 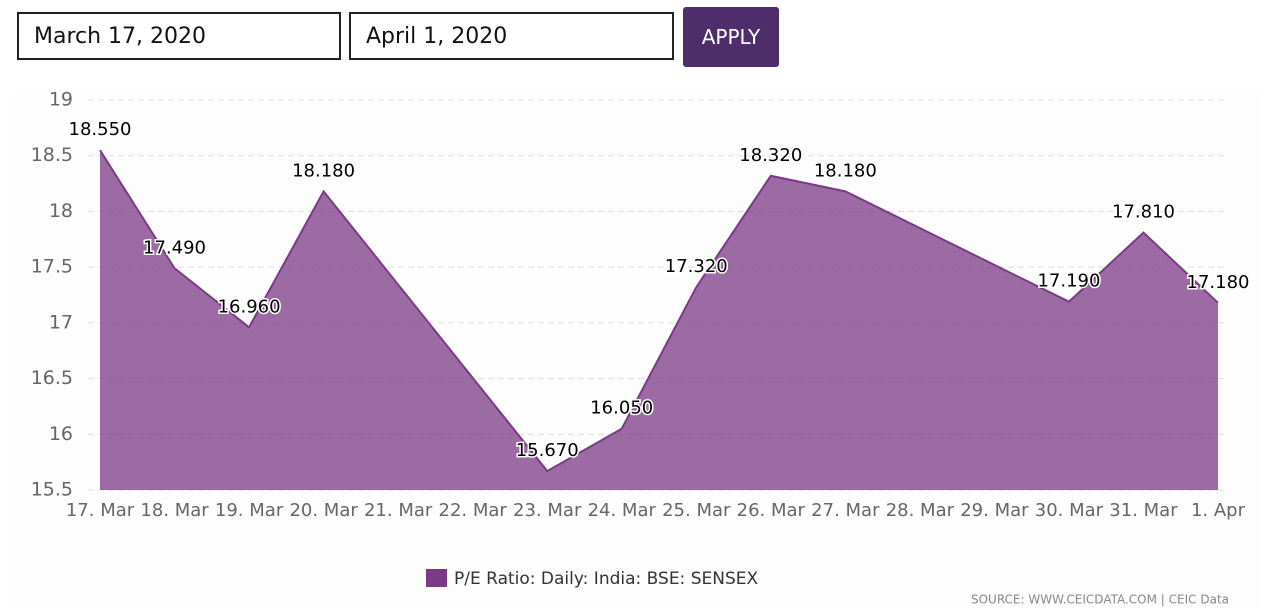 I want to click on data-label: 17.320, so click(x=696, y=266).